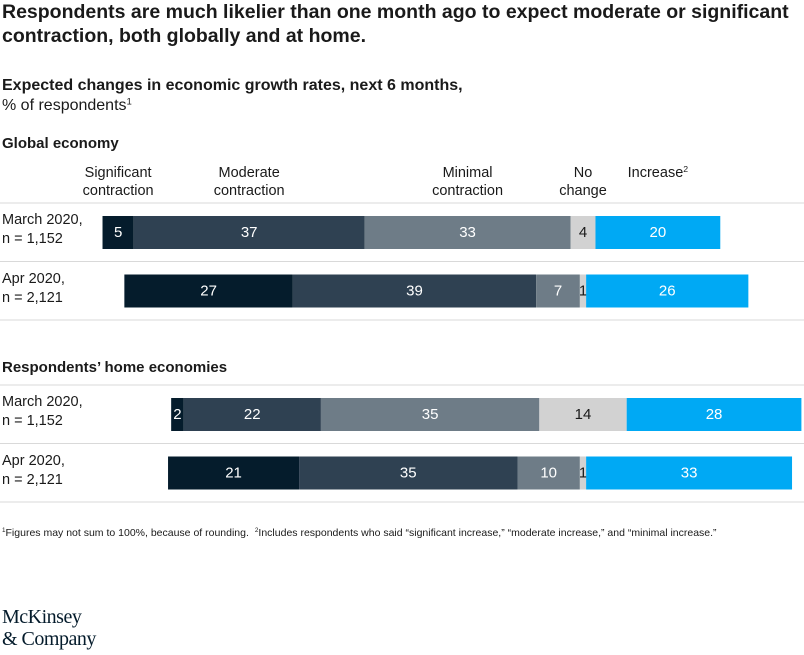 The image size is (804, 655). Describe the element at coordinates (64, 105) in the screenshot. I see `subtitle-line: % of respondents` at that location.